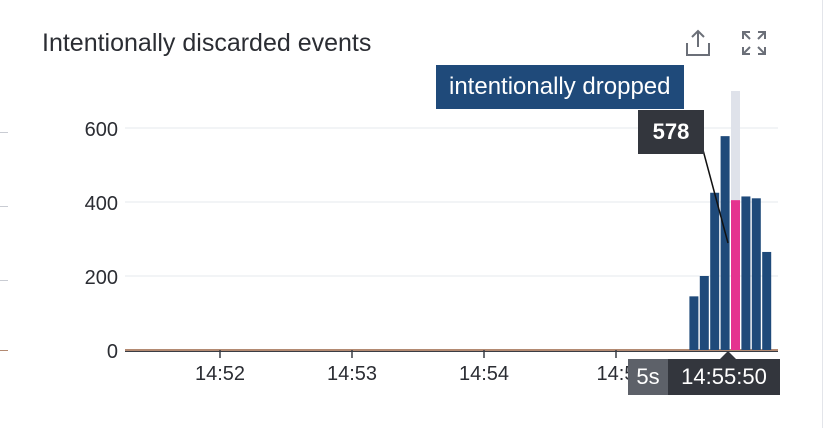 Image resolution: width=840 pixels, height=428 pixels. I want to click on tooltip-leader-line, so click(715, 196).